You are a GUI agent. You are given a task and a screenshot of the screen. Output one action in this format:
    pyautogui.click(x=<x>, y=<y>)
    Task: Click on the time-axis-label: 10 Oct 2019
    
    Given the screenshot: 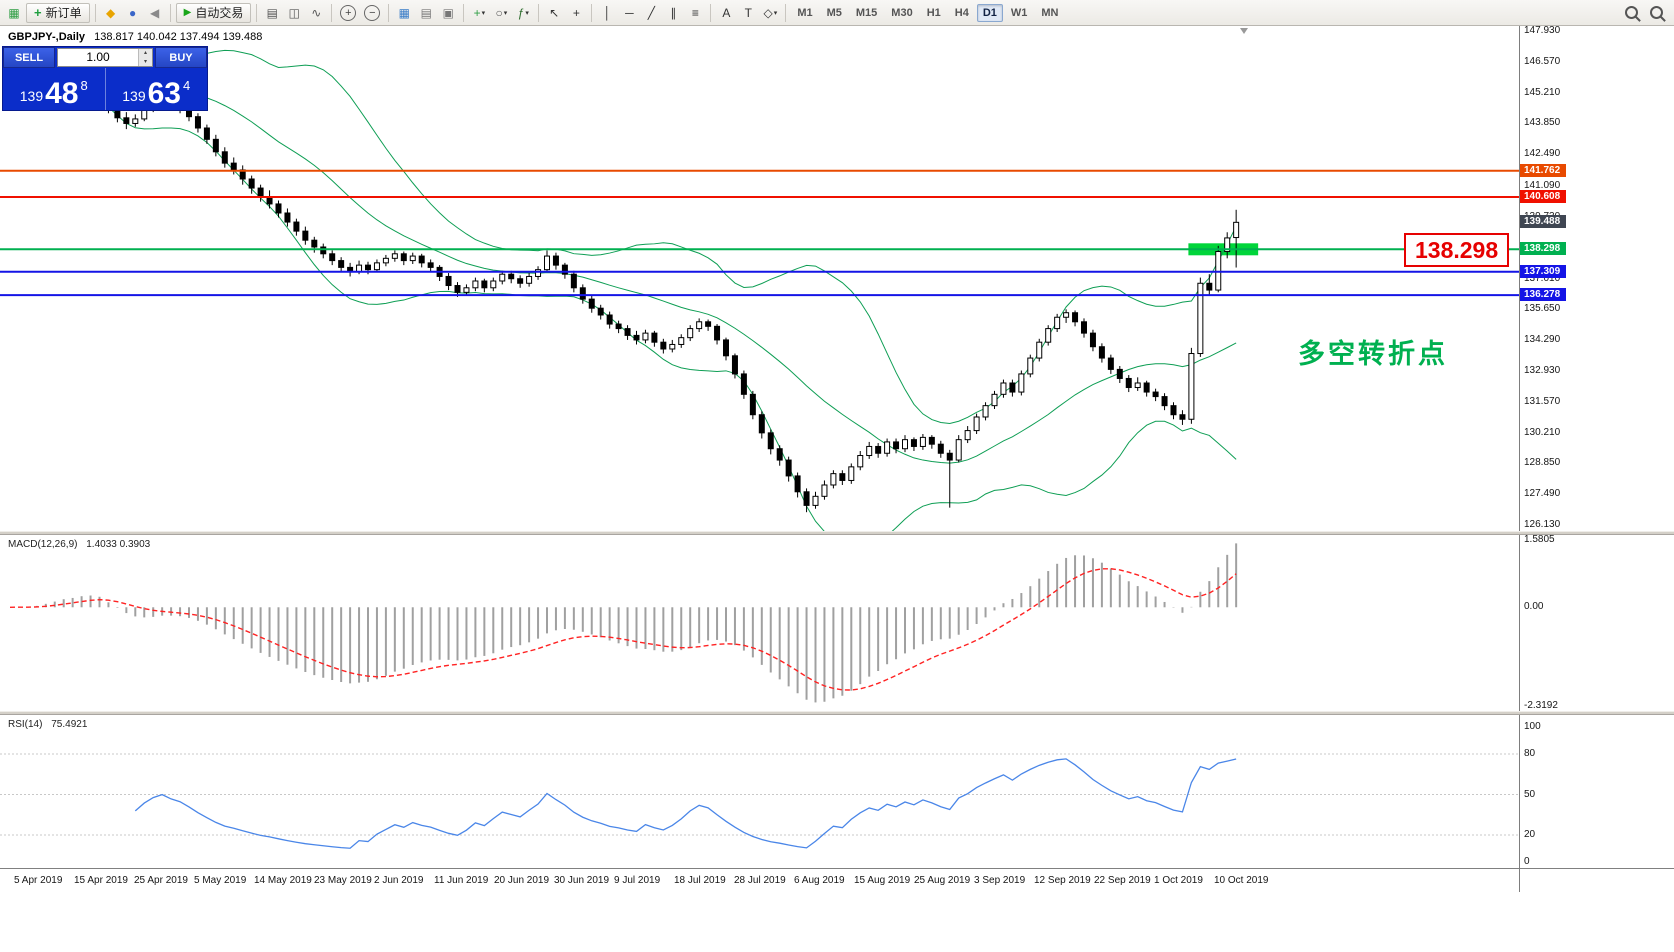 What is the action you would take?
    pyautogui.click(x=1241, y=880)
    